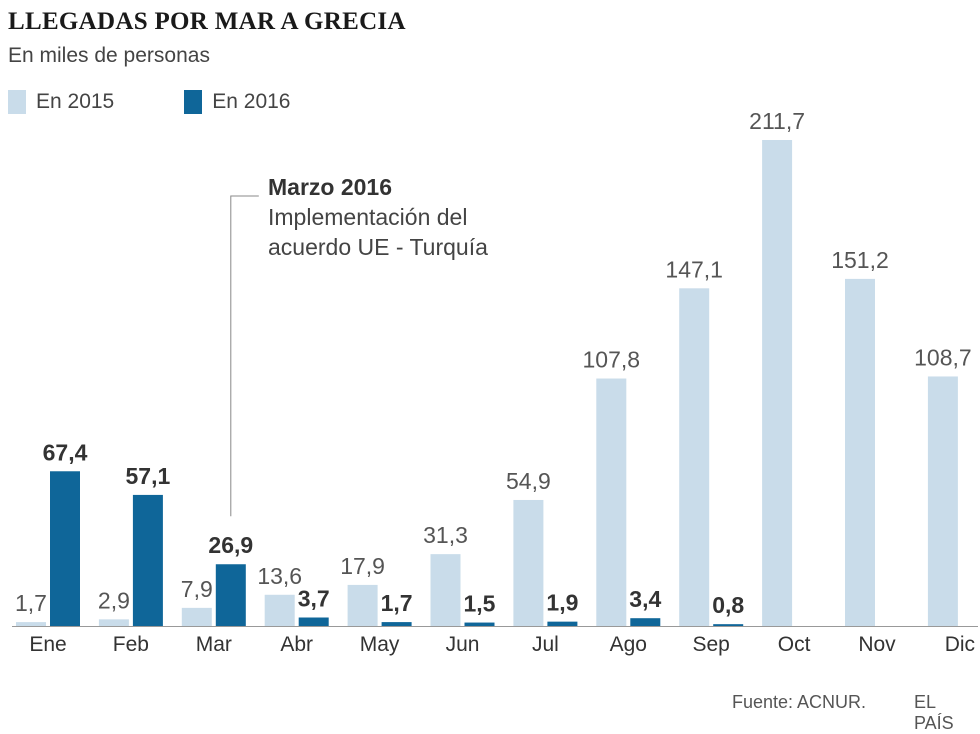  I want to click on x-tick-label-ene: Ene, so click(47, 644).